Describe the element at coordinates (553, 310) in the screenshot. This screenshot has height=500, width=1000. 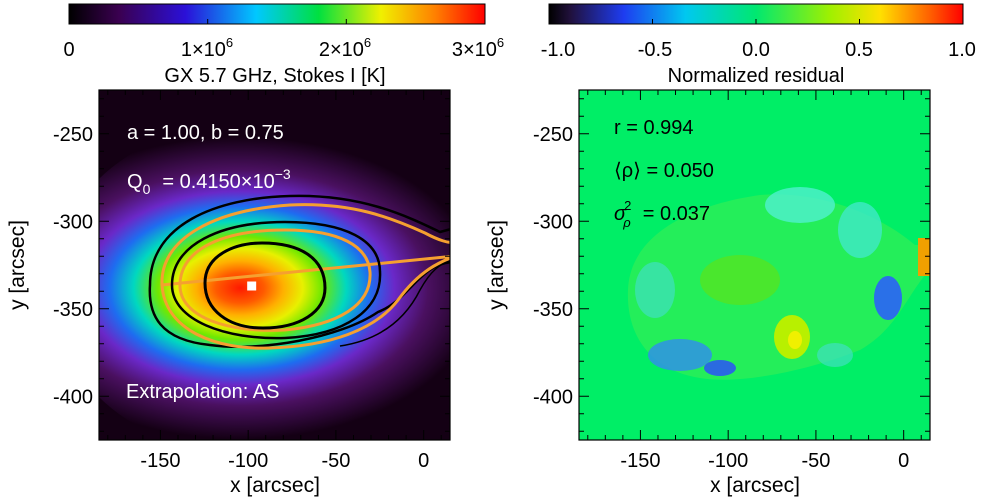
I see `y-tick-label-right: -350` at that location.